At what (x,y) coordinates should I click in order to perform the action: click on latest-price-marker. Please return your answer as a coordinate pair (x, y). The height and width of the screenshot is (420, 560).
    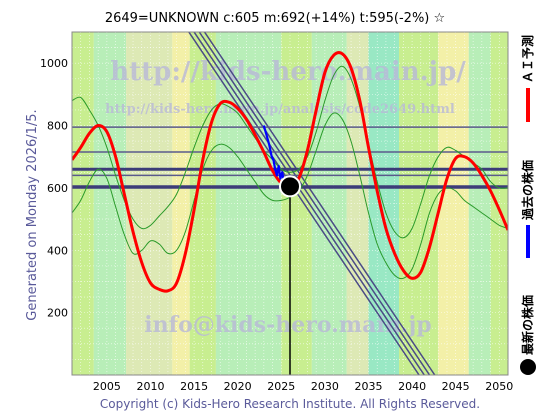
    Looking at the image, I should click on (290, 275).